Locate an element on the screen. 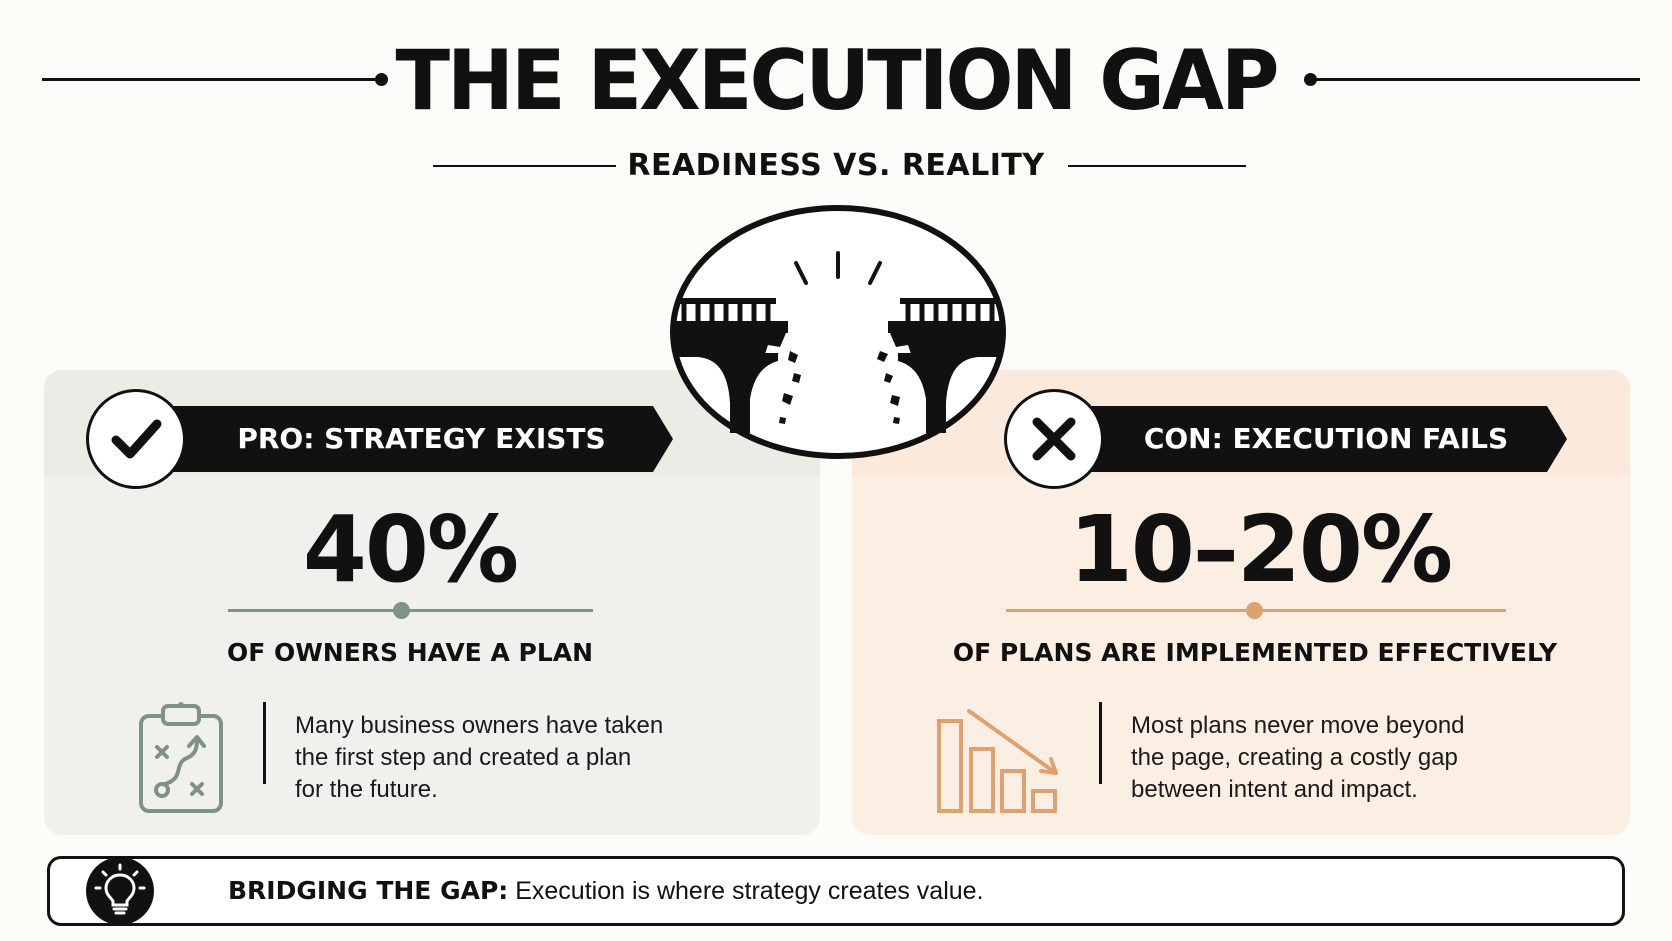  footer-label: BRIDGING THE GAP: is located at coordinates (368, 890).